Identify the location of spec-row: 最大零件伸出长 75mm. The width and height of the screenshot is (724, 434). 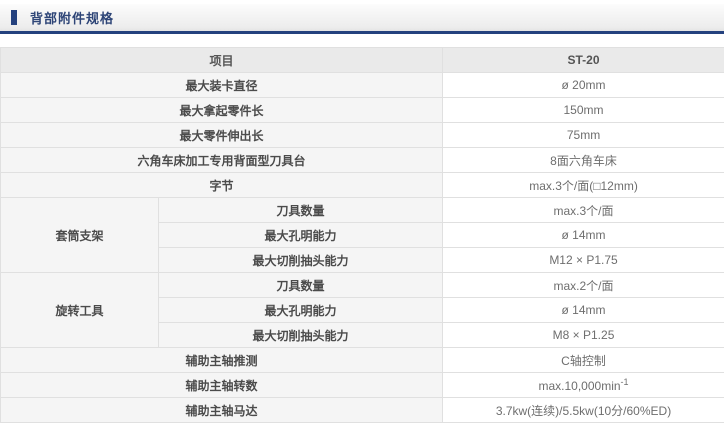
(362, 135).